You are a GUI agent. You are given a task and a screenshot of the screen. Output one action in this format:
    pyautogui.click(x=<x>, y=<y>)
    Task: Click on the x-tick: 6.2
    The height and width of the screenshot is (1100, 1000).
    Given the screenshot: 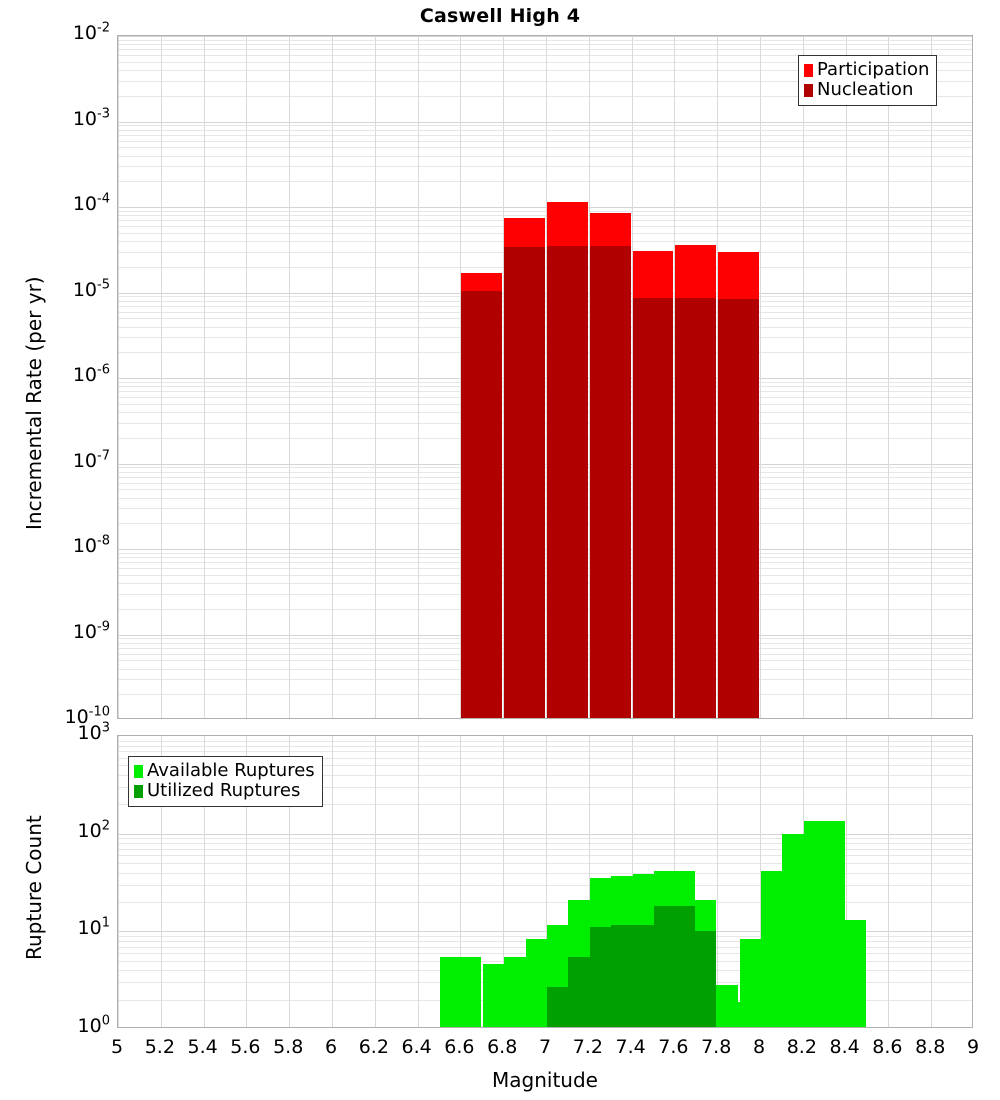 What is the action you would take?
    pyautogui.click(x=373, y=1047)
    